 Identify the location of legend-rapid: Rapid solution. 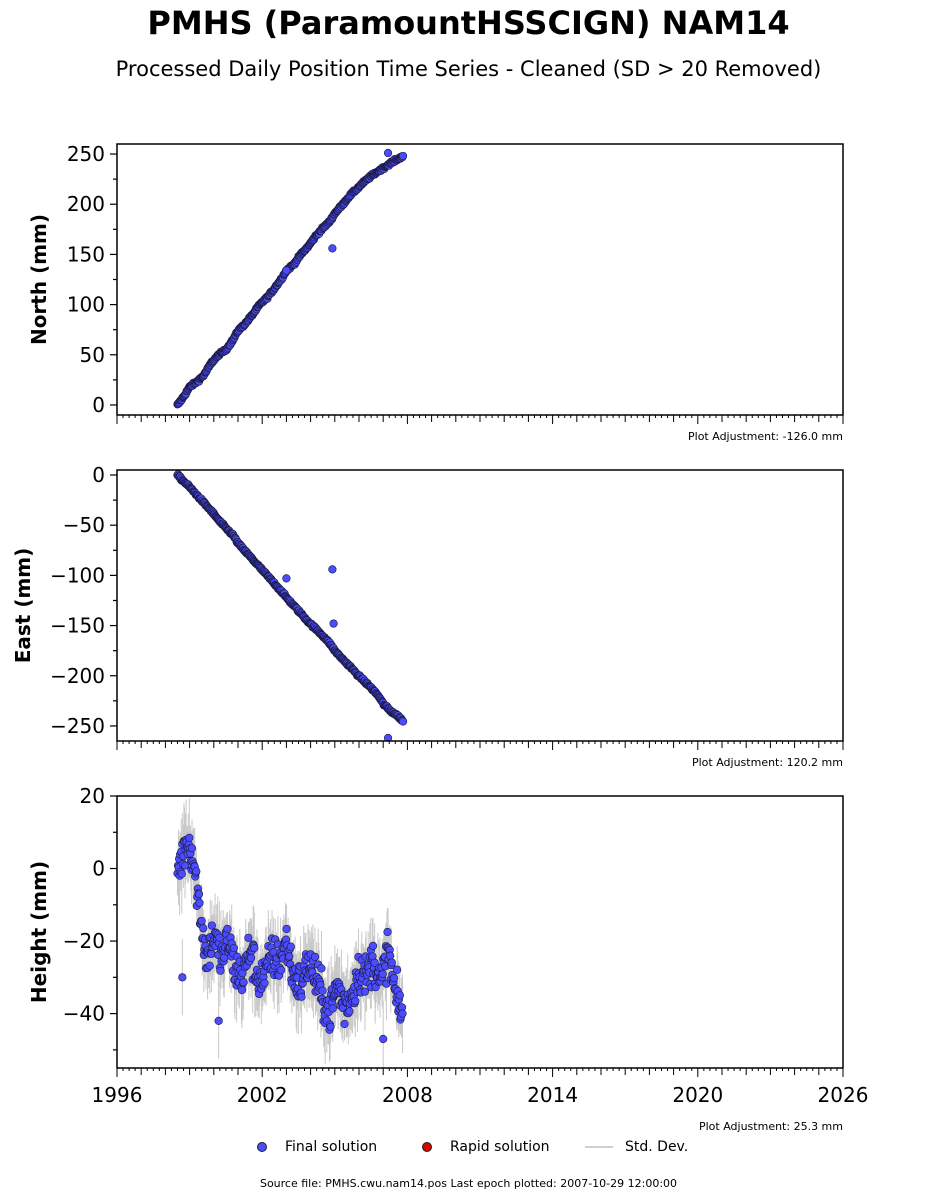
(486, 1147).